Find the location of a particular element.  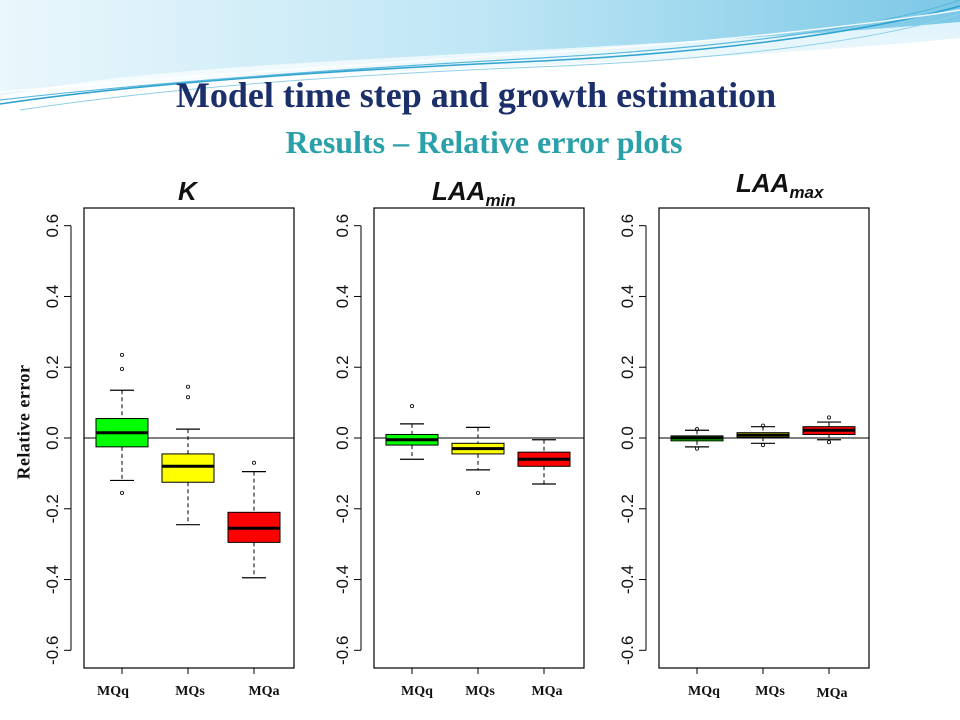

panel-title-k: K is located at coordinates (187, 191).